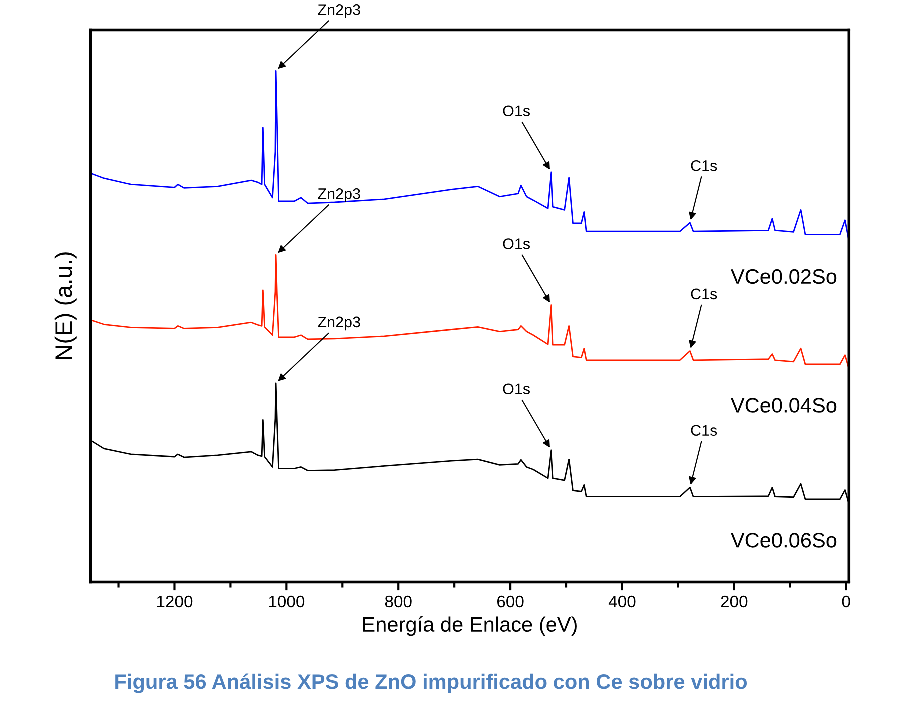  Describe the element at coordinates (784, 405) in the screenshot. I see `series-label: VCe0.04So` at that location.